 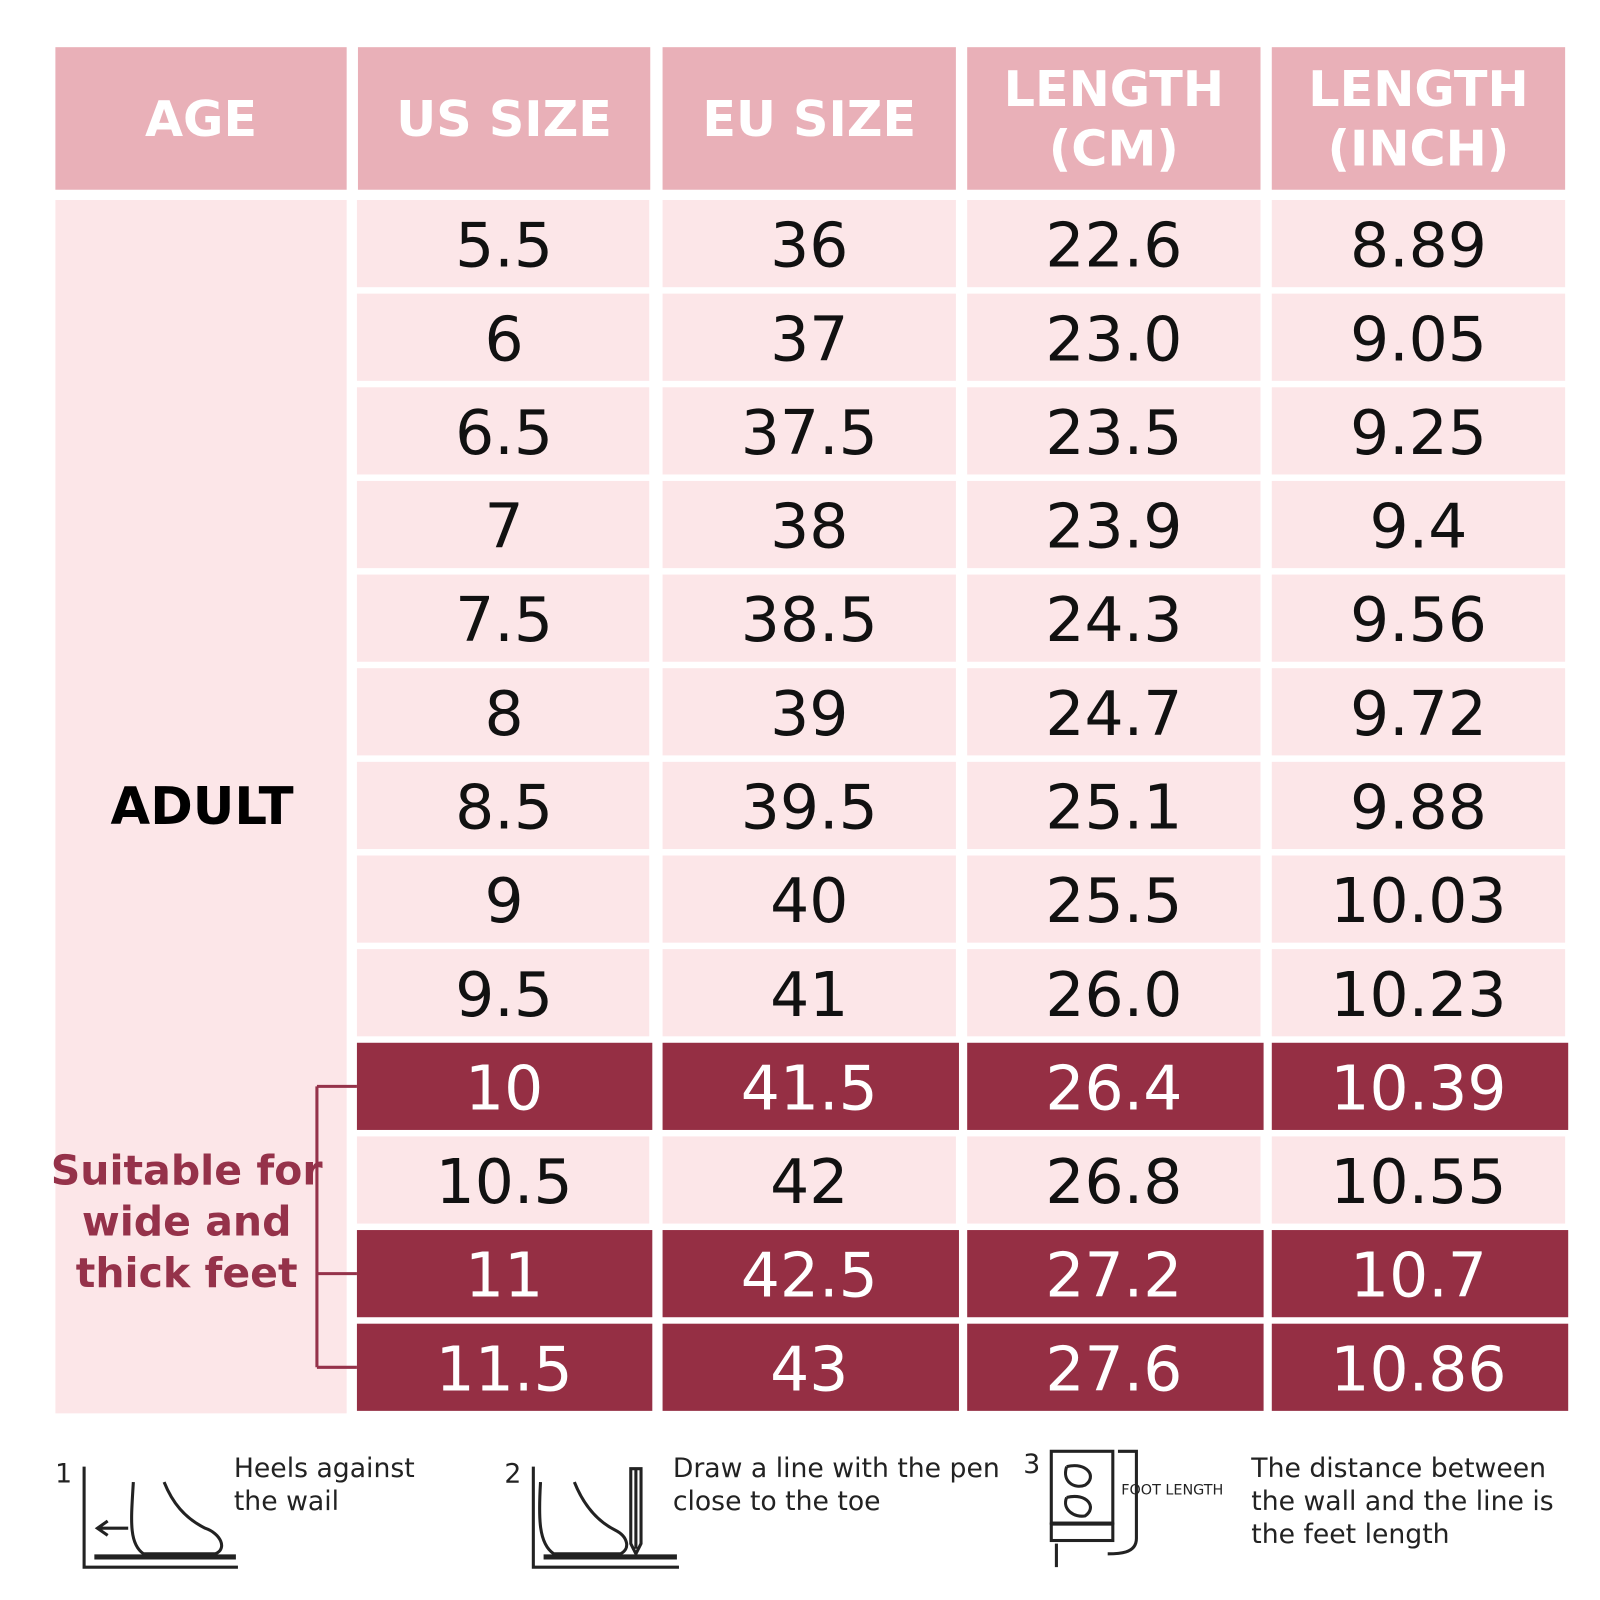 I want to click on cell-value: 37, so click(x=809, y=339).